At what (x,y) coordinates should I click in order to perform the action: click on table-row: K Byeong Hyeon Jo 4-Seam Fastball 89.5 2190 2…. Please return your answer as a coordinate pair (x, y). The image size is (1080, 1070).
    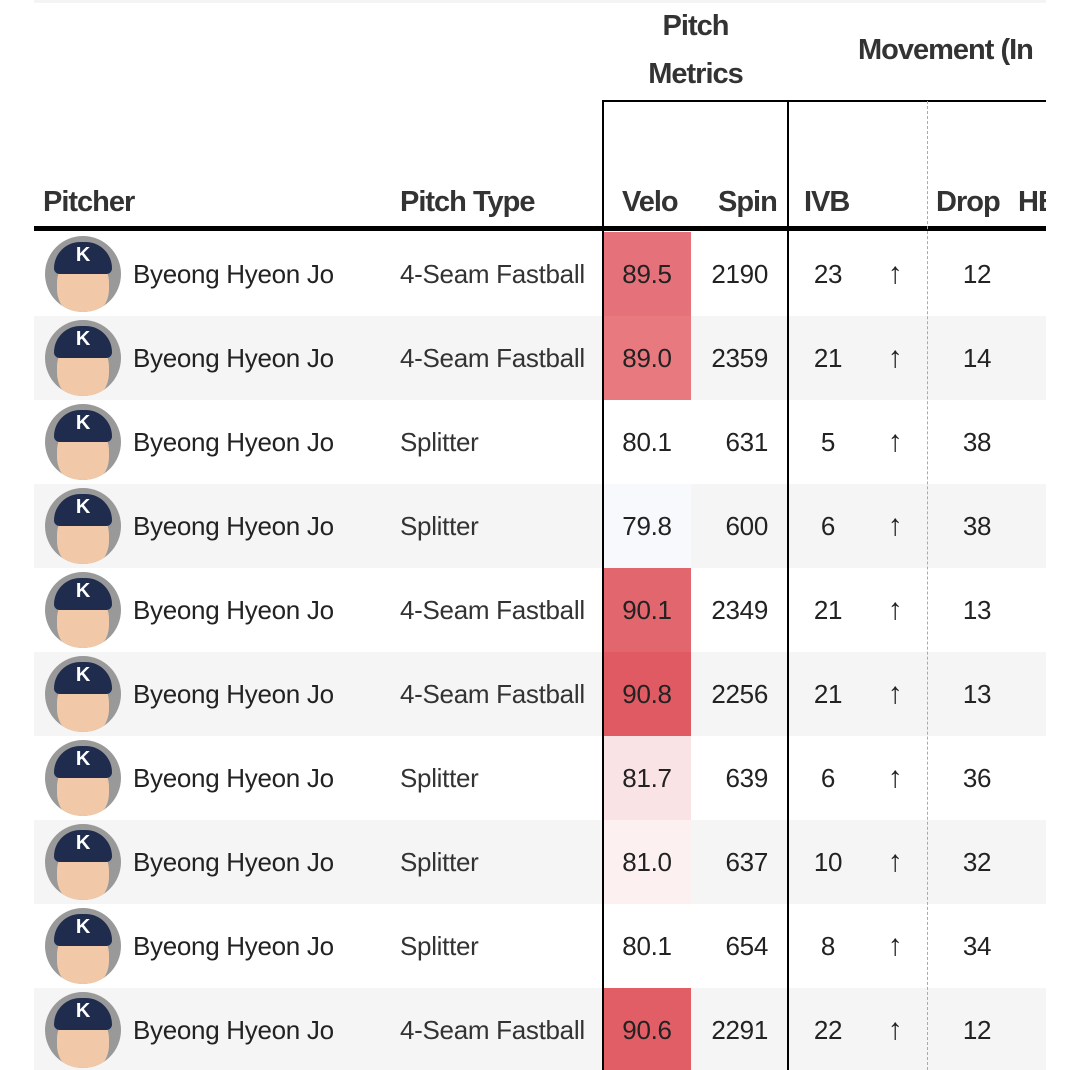
    Looking at the image, I should click on (540, 274).